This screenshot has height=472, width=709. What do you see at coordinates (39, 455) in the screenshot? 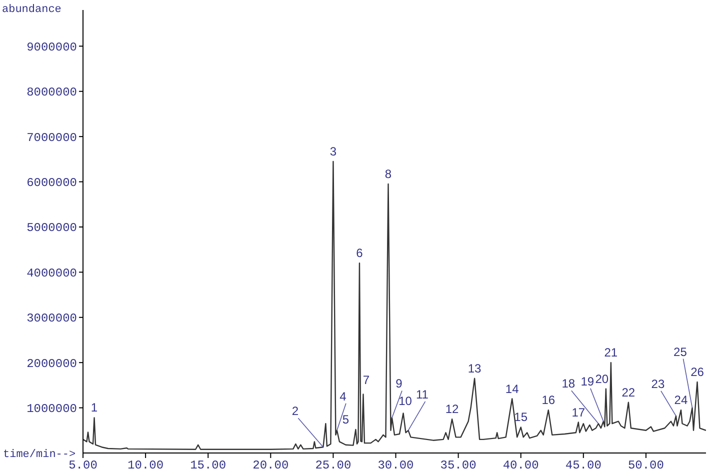
I see `x-axis-title: time/min-->` at bounding box center [39, 455].